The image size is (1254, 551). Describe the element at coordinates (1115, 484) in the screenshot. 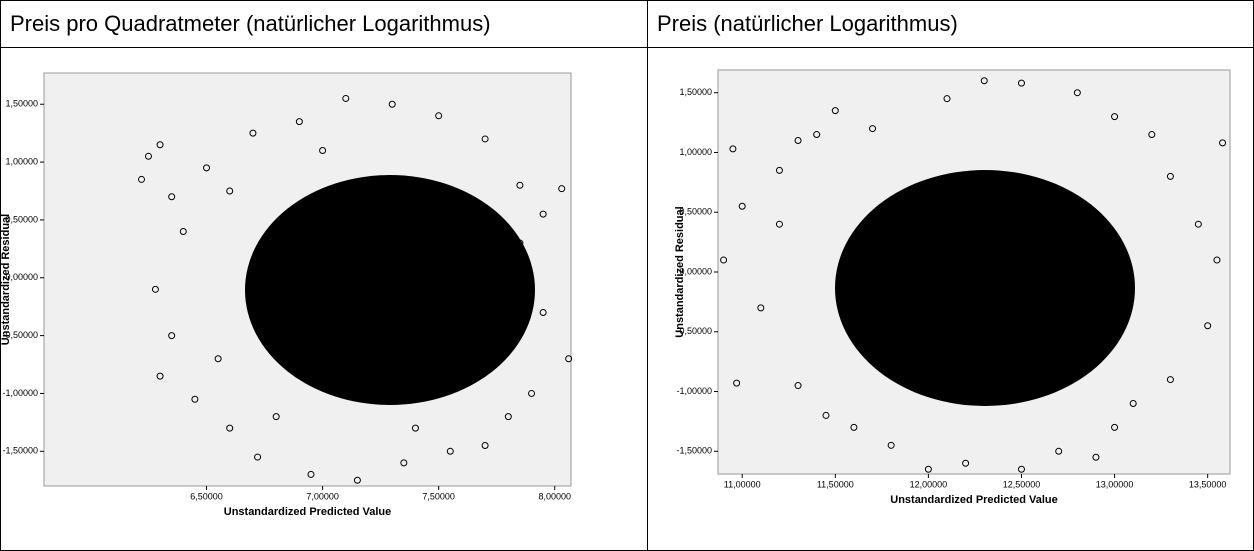

I see `x-tick-label: 13,00000` at that location.